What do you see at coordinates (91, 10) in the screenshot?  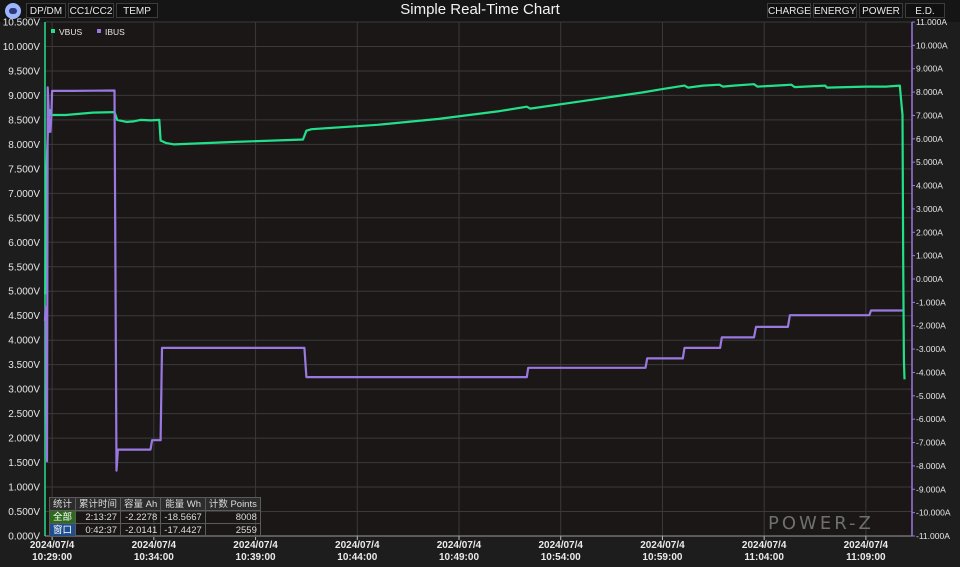 I see `tab-cc1-cc2: CC1/CC2` at bounding box center [91, 10].